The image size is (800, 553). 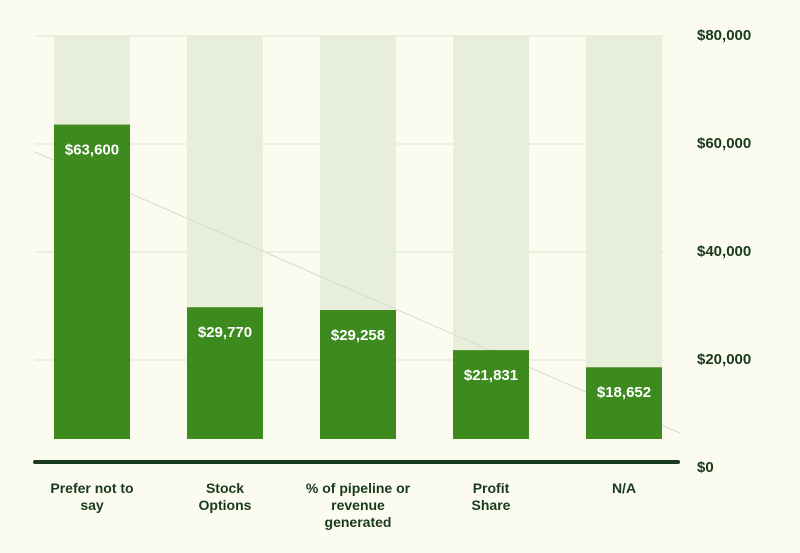 I want to click on x-category-label-line: Share, so click(x=491, y=505).